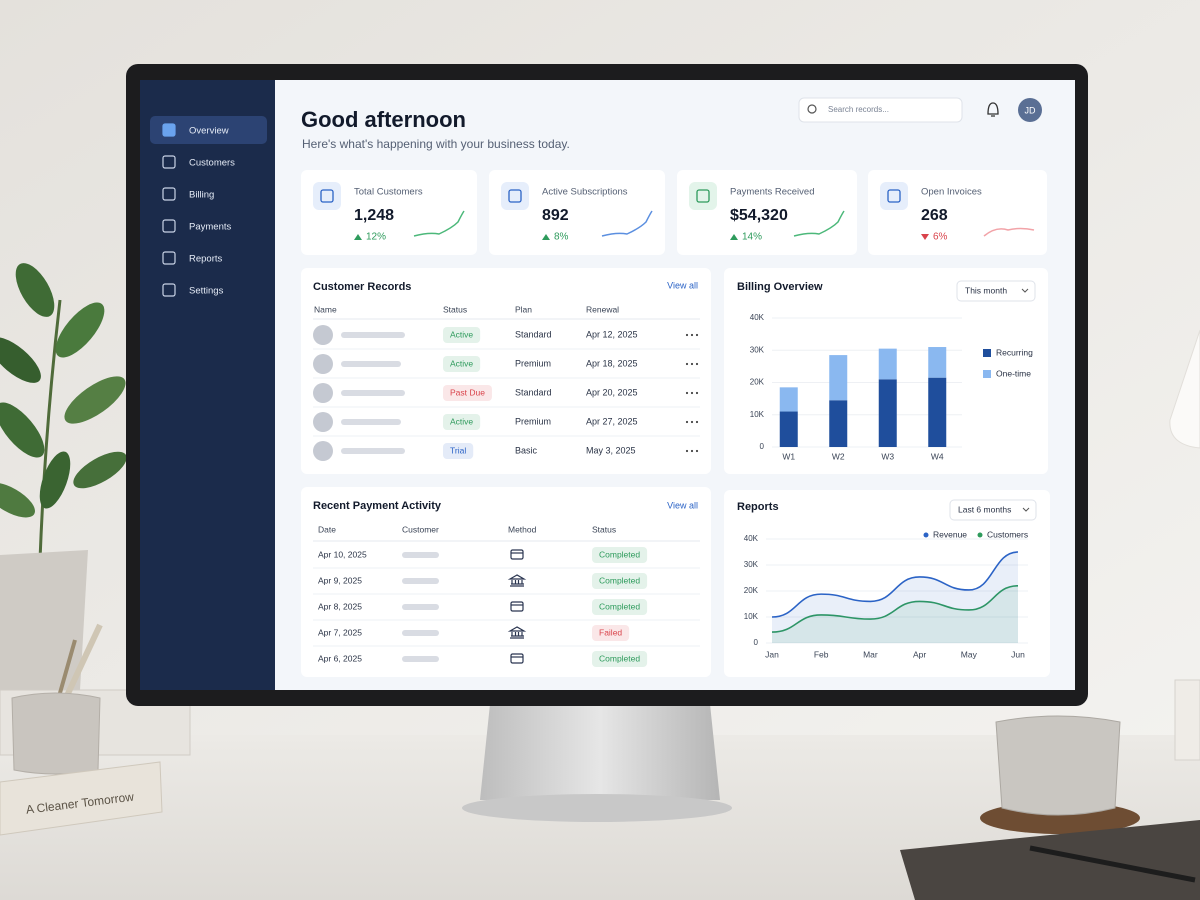  What do you see at coordinates (969, 654) in the screenshot?
I see `x-tick-label: May` at bounding box center [969, 654].